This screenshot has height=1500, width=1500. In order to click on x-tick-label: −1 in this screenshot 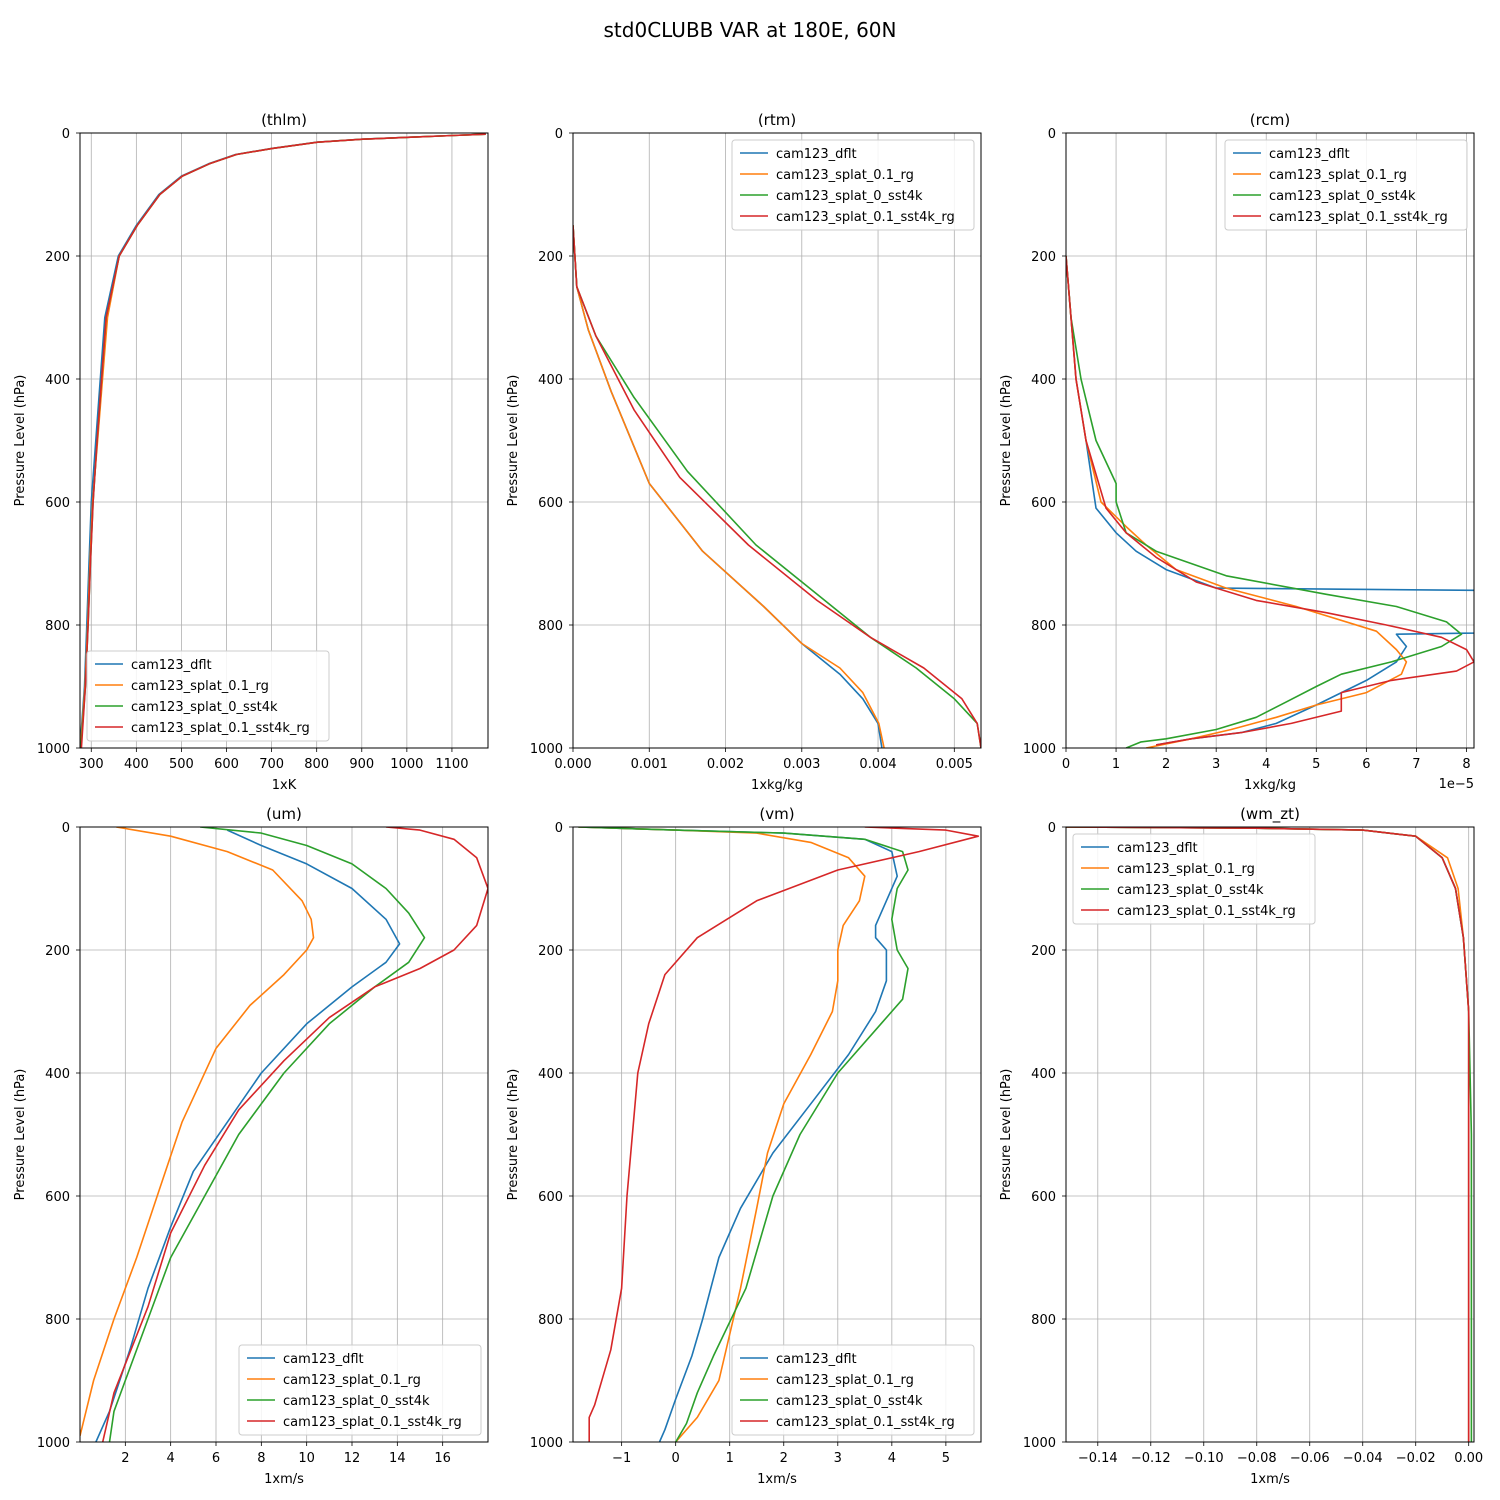, I will do `click(621, 1458)`.